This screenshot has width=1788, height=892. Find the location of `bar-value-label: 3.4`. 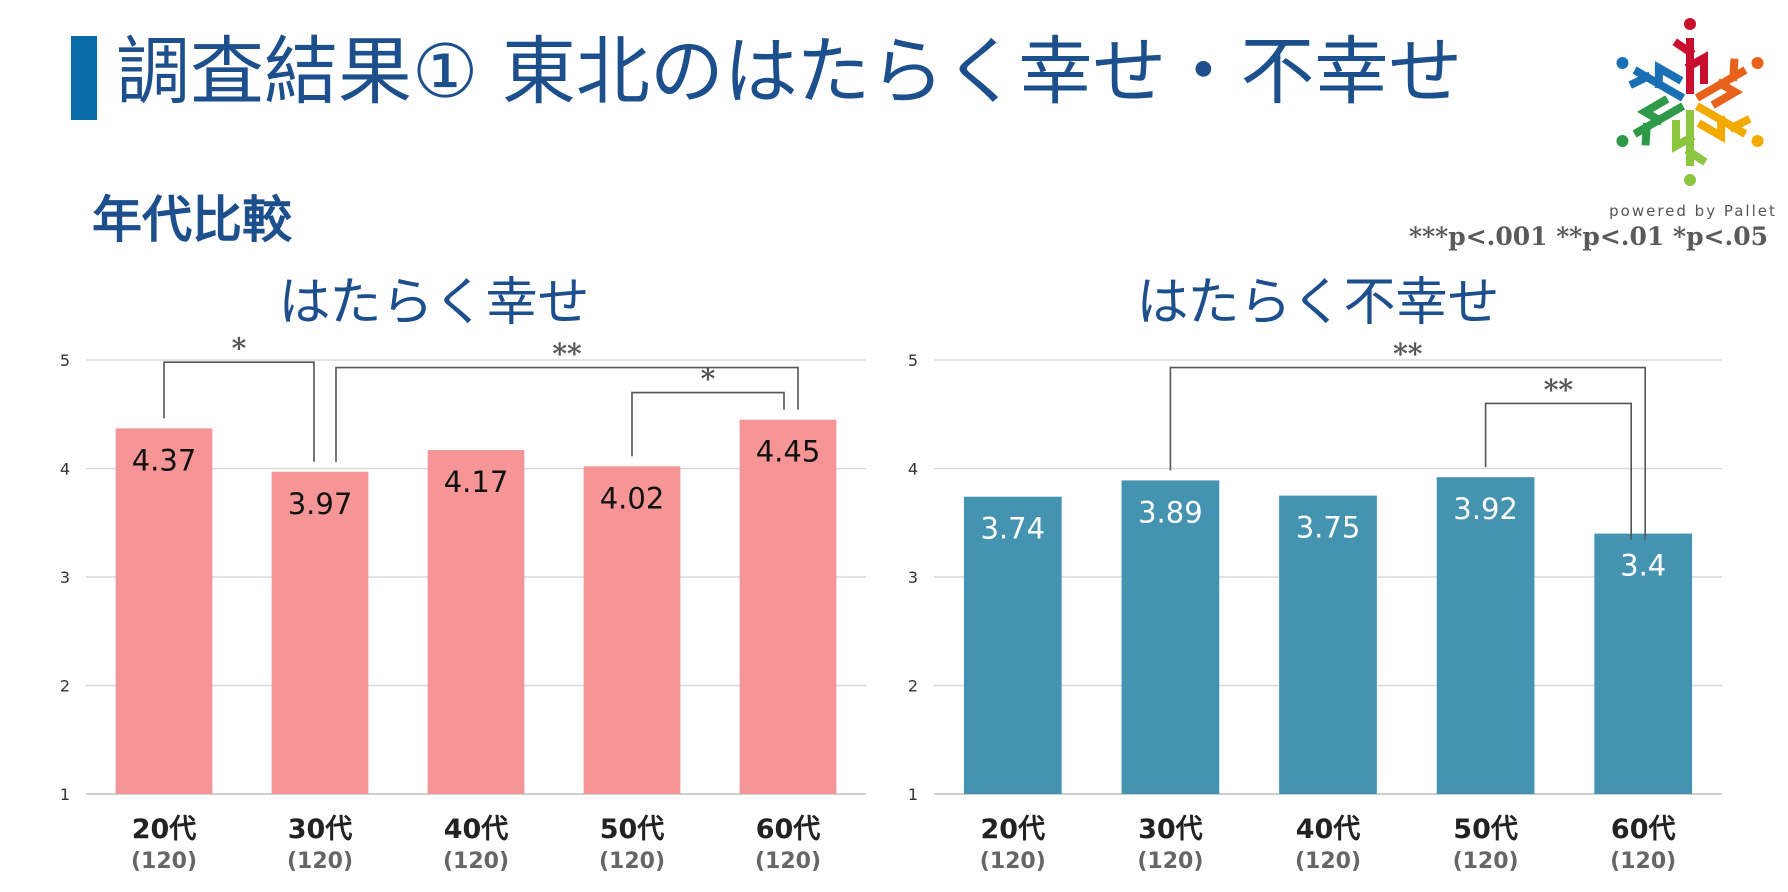

bar-value-label: 3.4 is located at coordinates (1643, 566).